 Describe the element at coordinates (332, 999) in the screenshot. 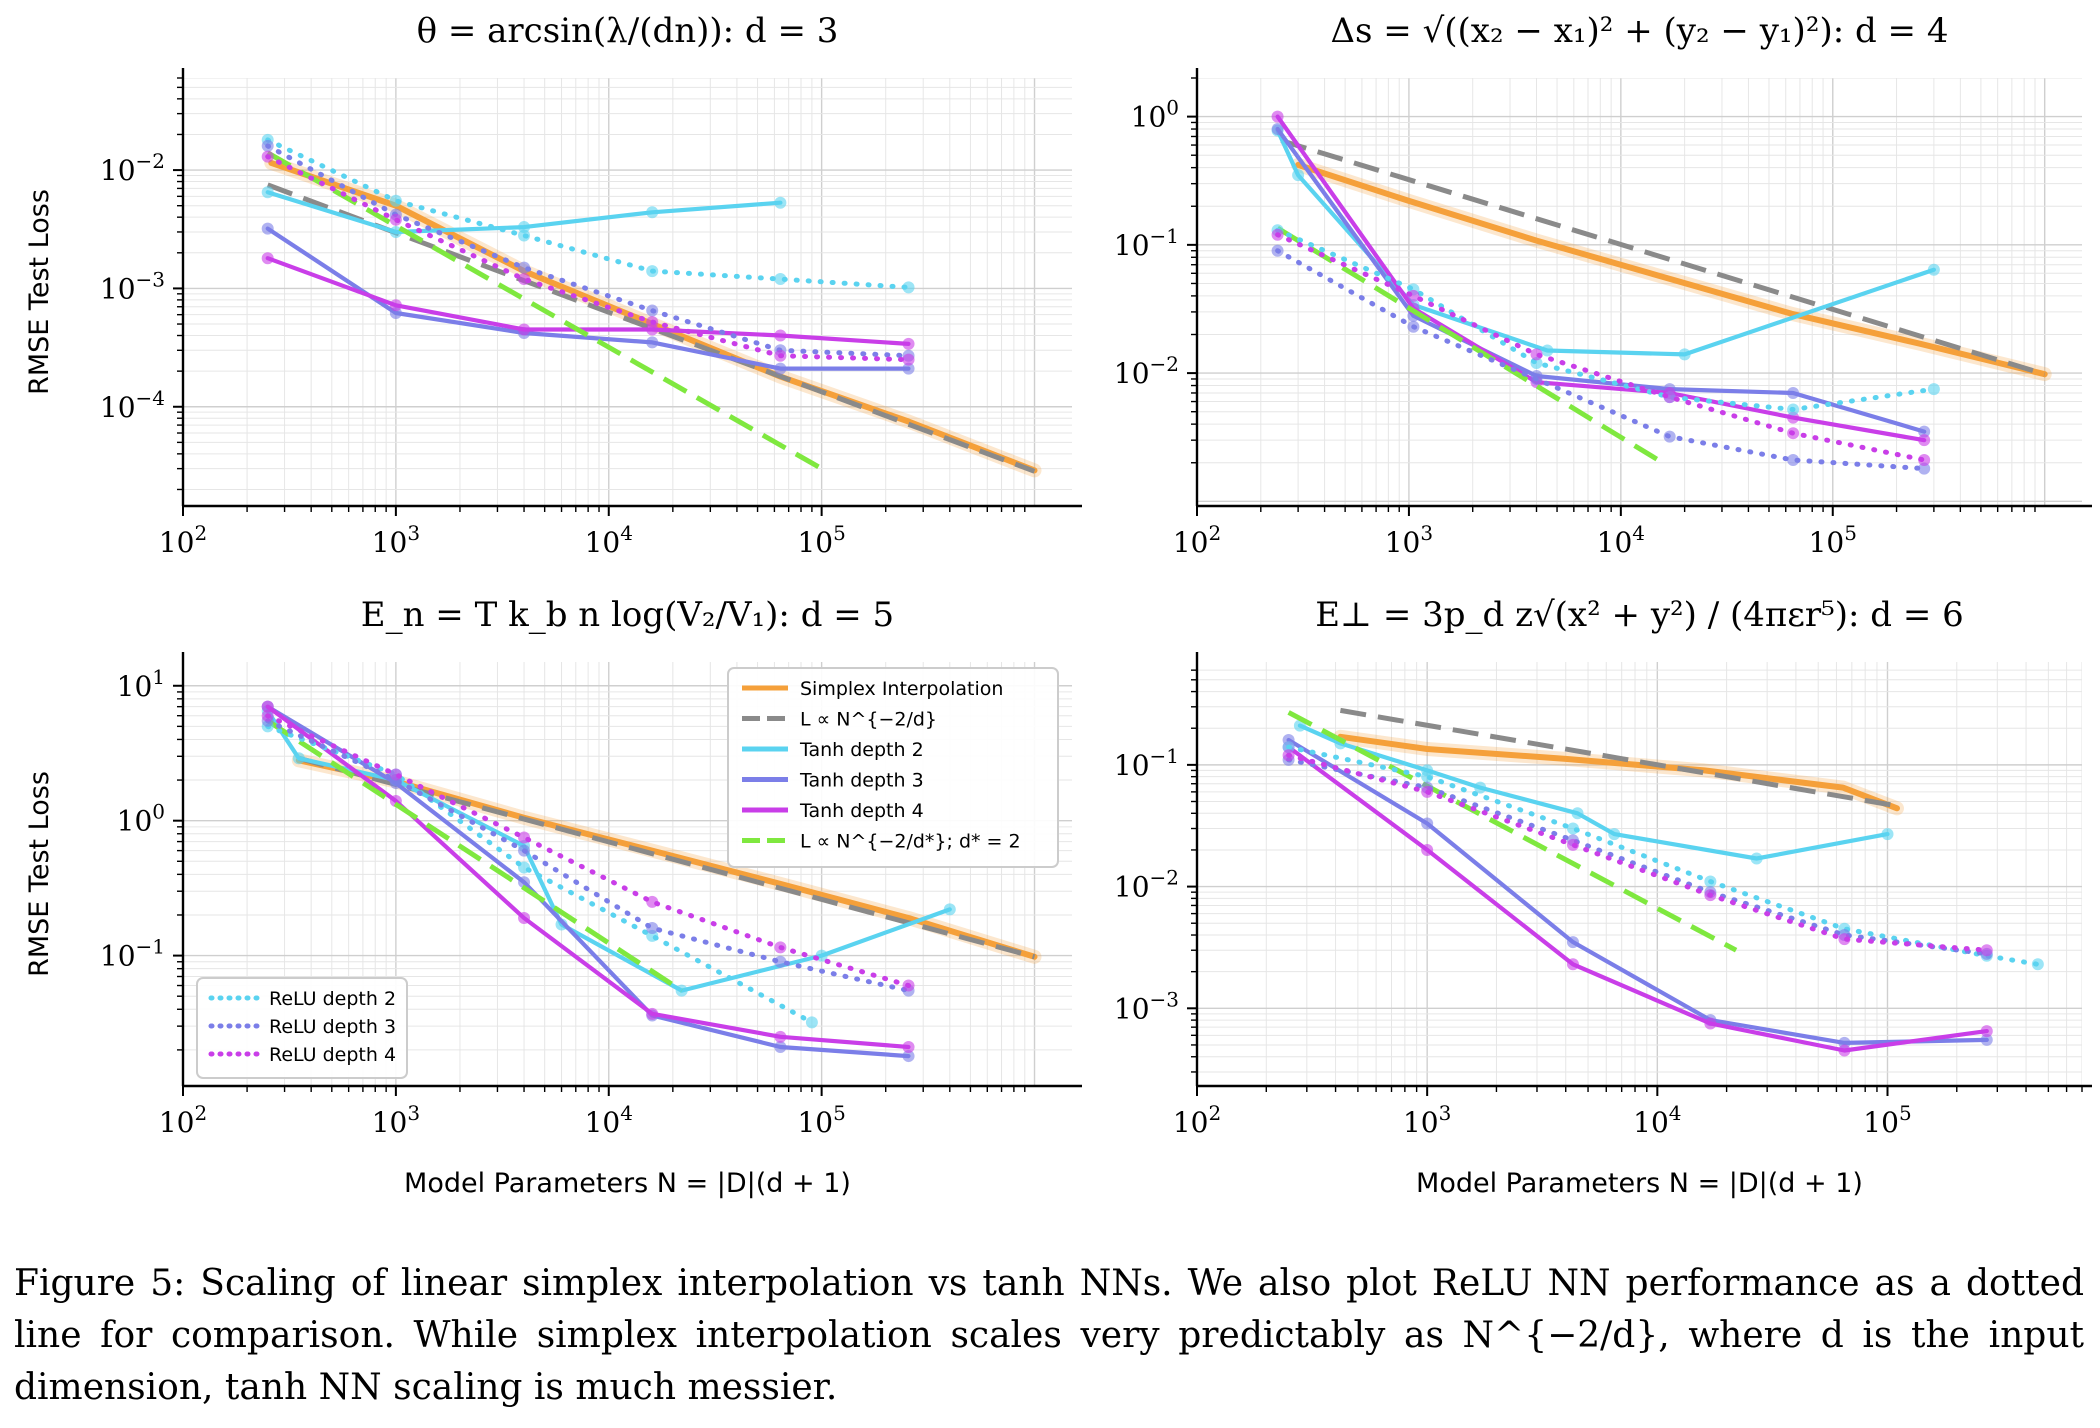

I see `legend-label-relu2: ReLU depth 2` at that location.